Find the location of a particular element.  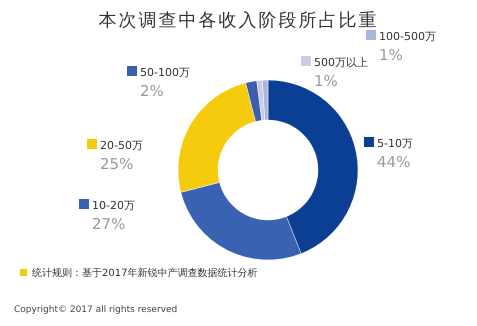

legend-label: 20-50万 is located at coordinates (121, 145).